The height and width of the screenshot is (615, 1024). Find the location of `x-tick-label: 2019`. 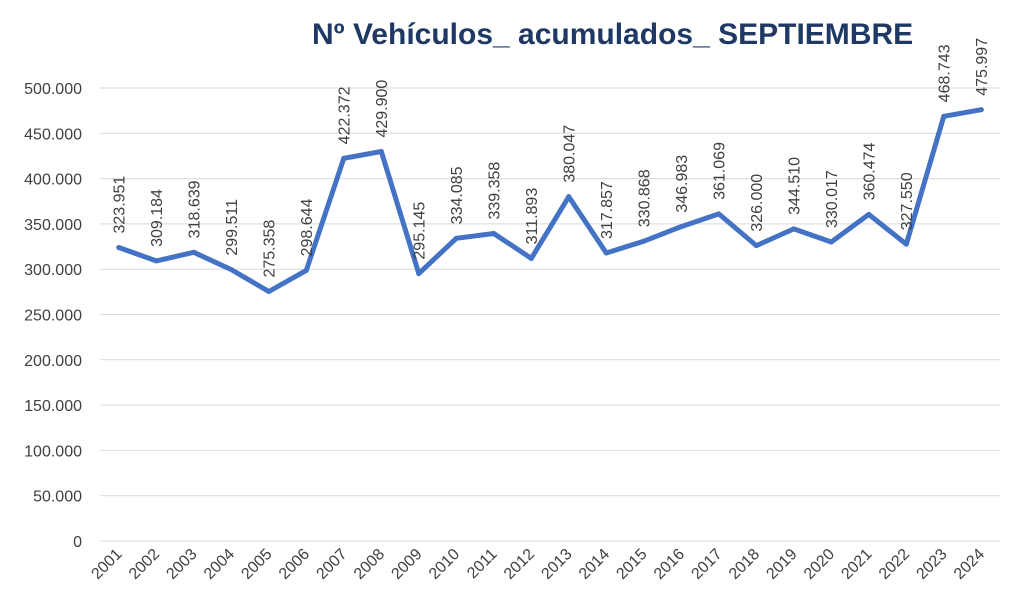

x-tick-label: 2019 is located at coordinates (781, 564).